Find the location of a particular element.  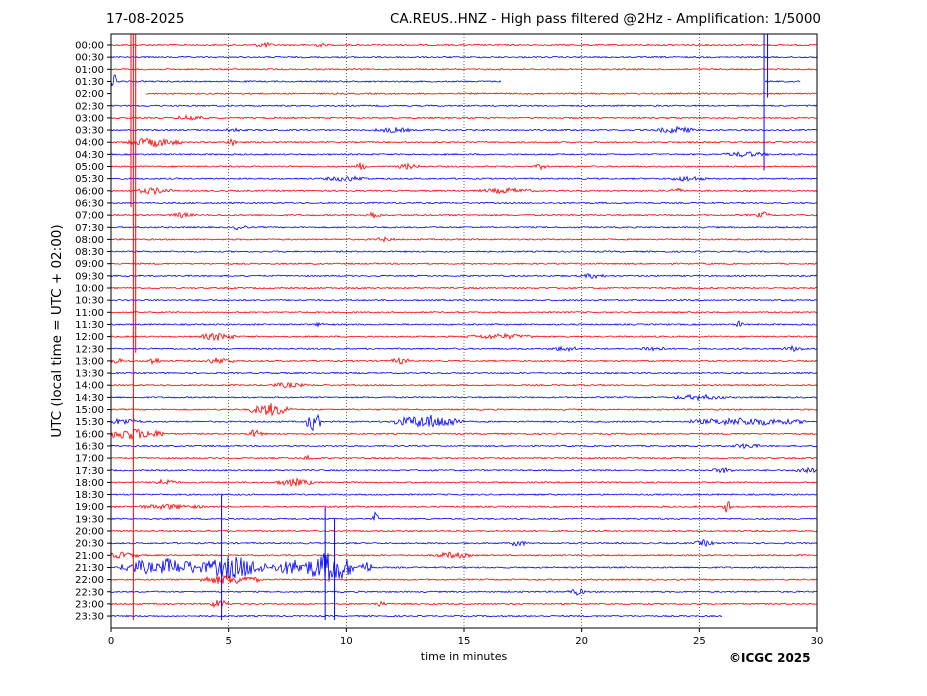

y-tick-label: 19:00 is located at coordinates (89, 507).